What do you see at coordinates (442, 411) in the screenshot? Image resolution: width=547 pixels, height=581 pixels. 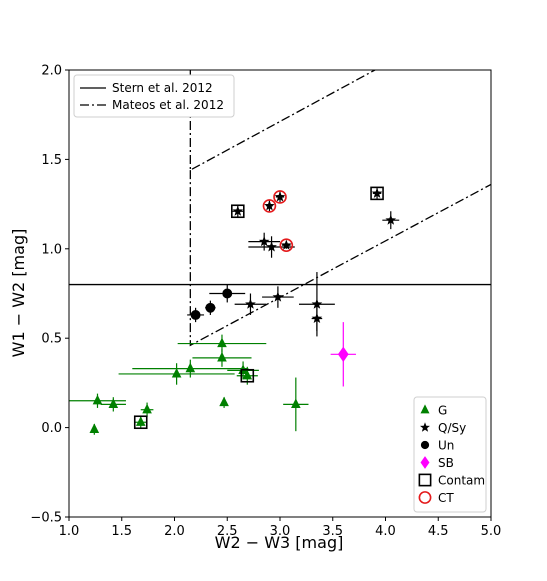 I see `legend-marker-label: G` at bounding box center [442, 411].